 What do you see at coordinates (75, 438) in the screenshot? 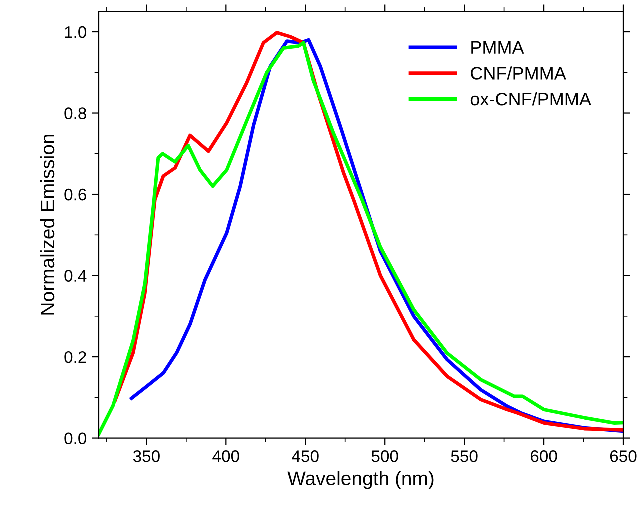
I see `y-tick-label: 0.0` at bounding box center [75, 438].